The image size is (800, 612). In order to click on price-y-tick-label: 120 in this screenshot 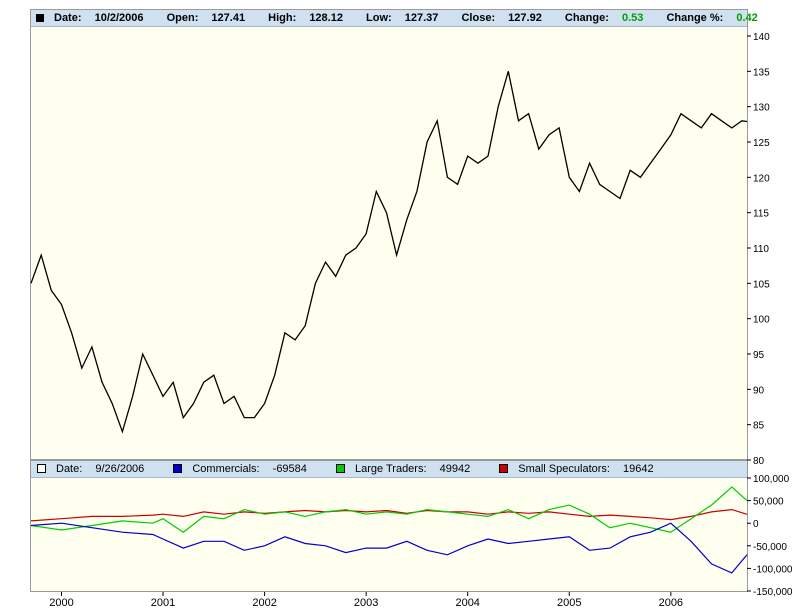, I will do `click(761, 178)`.